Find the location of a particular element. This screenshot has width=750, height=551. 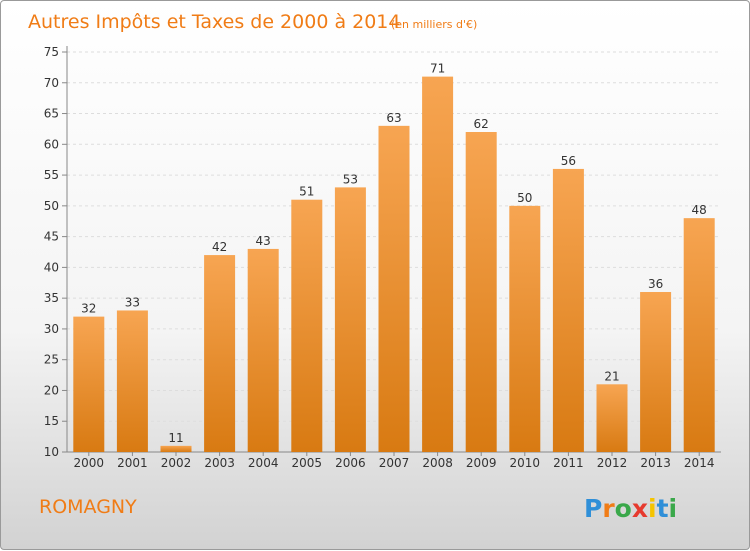

bar-2004 is located at coordinates (263, 350).